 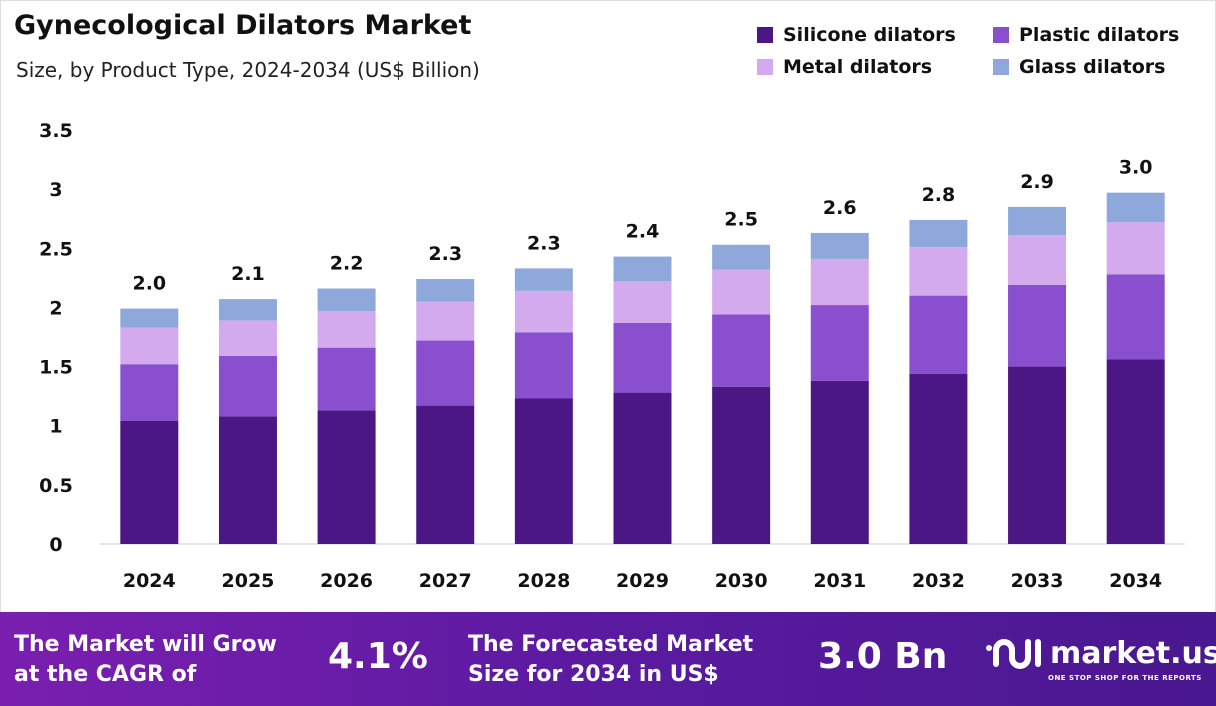 What do you see at coordinates (741, 220) in the screenshot?
I see `total-label: 2.5` at bounding box center [741, 220].